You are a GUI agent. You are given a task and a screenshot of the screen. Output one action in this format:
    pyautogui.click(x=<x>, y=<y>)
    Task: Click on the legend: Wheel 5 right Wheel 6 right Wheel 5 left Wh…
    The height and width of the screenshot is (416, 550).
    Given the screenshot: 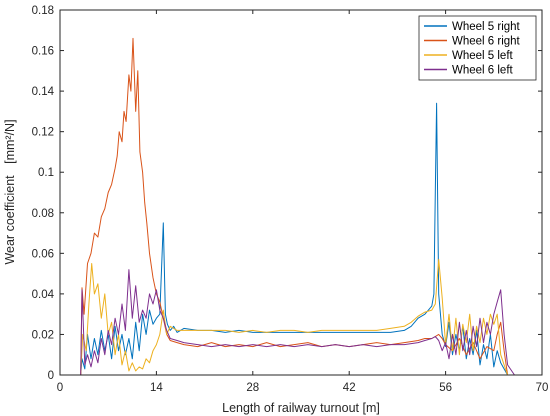 What is the action you would take?
    pyautogui.click(x=477, y=48)
    